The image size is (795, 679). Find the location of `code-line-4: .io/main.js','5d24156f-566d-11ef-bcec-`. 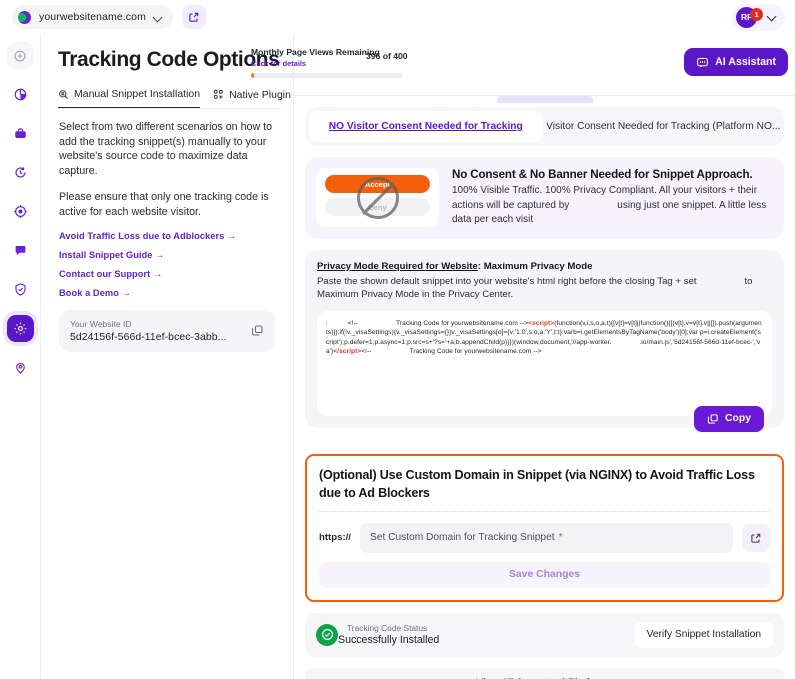

code-line-4: .io/main.js','5d24156f-566d-11ef-bcec- is located at coordinates (696, 342).